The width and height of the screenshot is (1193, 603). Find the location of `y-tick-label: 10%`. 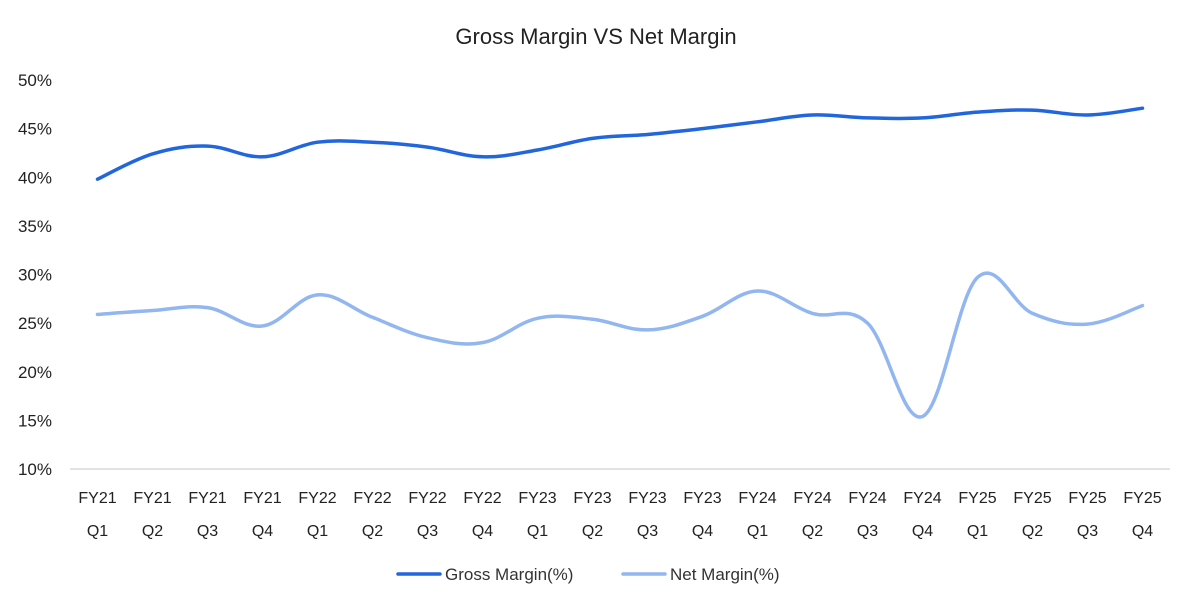

y-tick-label: 10% is located at coordinates (35, 469).